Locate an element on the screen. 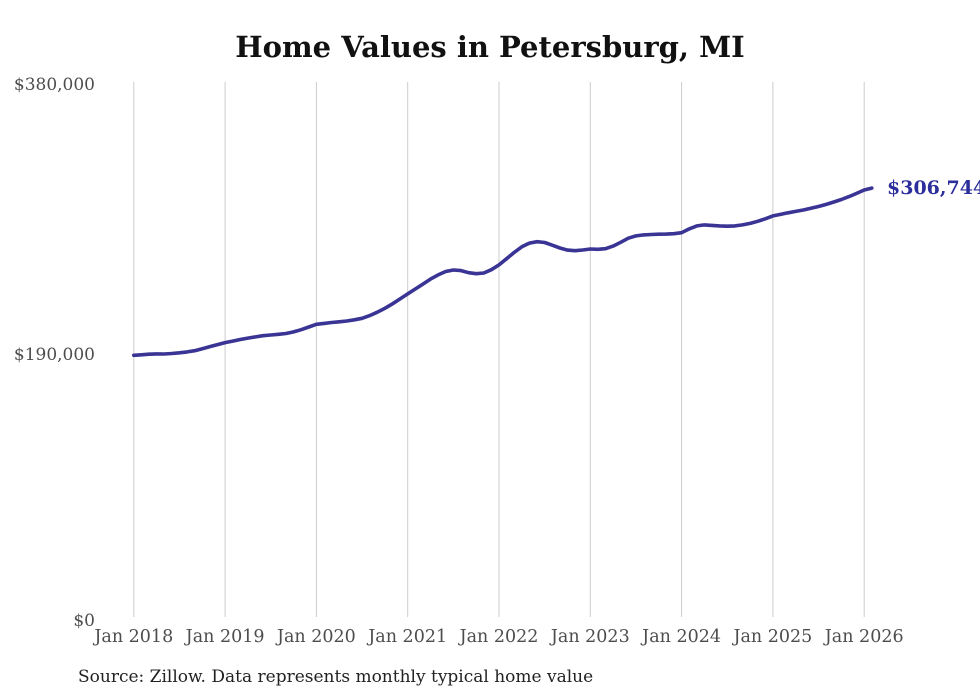  x-axis-tick-label: Jan 2022 is located at coordinates (499, 637).